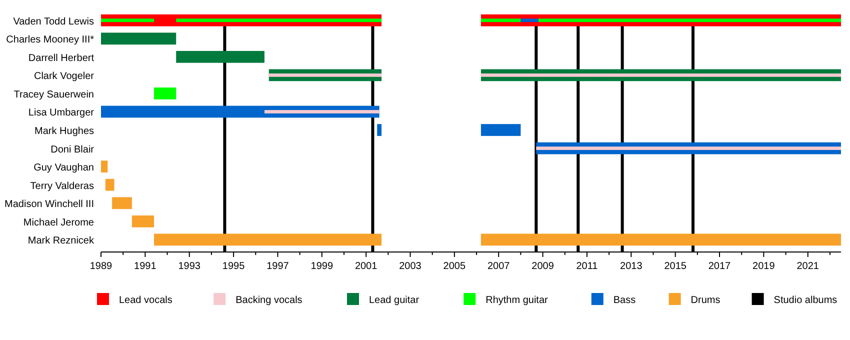  Describe the element at coordinates (806, 300) in the screenshot. I see `legend-label: Studio albums` at that location.